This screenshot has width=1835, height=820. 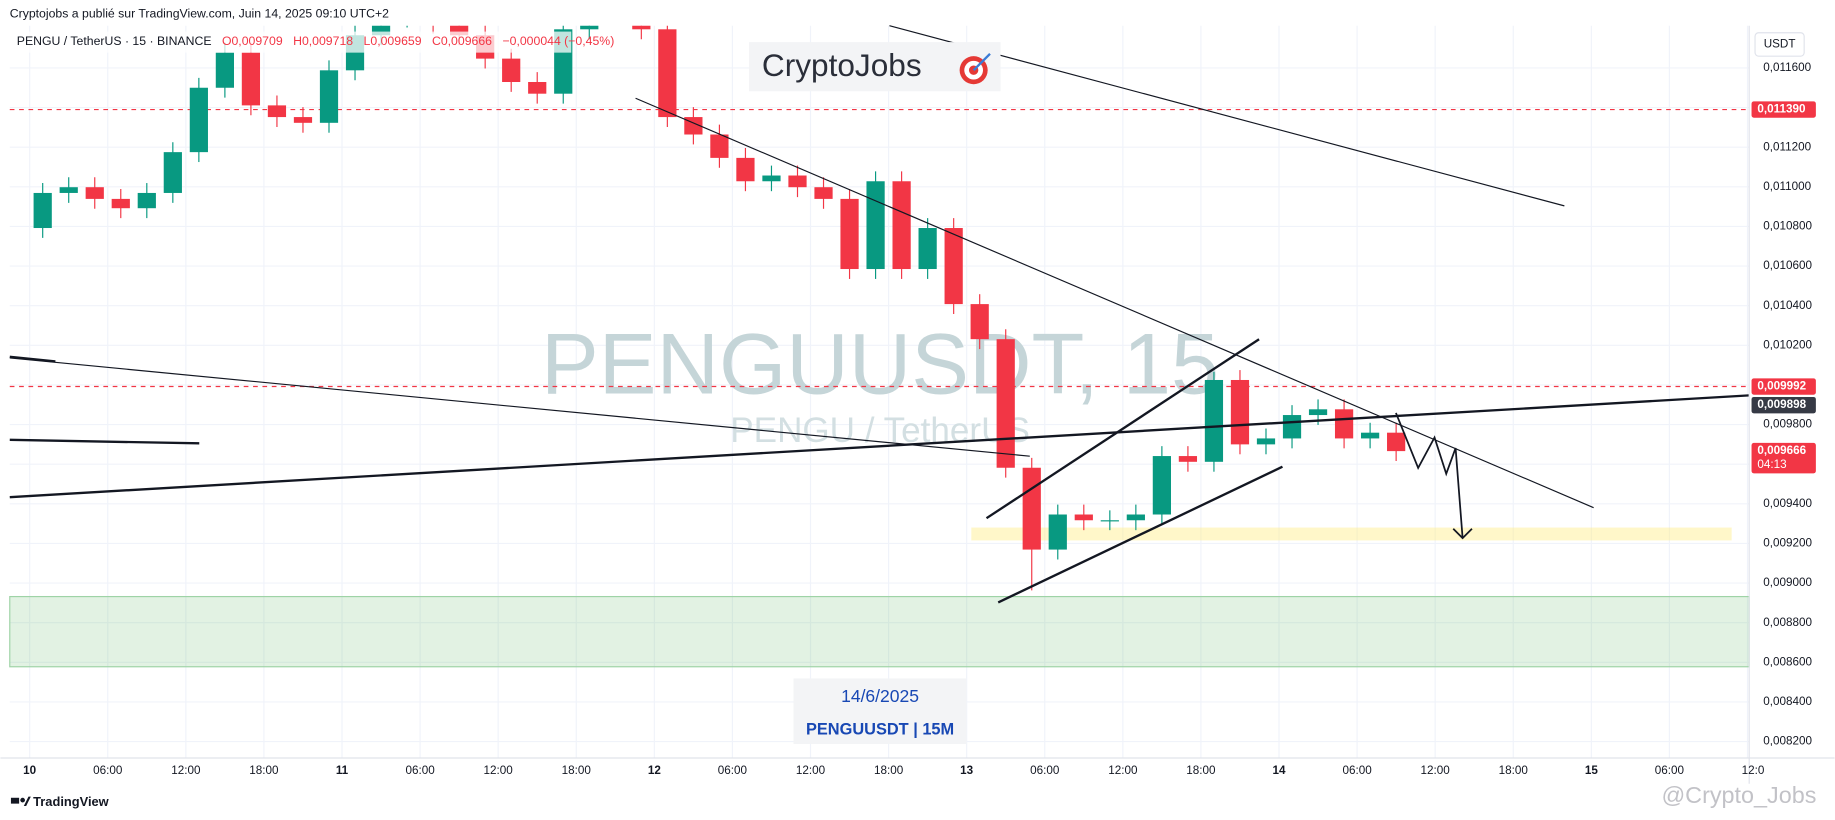 What do you see at coordinates (1592, 770) in the screenshot?
I see `x-tick-label: 15` at bounding box center [1592, 770].